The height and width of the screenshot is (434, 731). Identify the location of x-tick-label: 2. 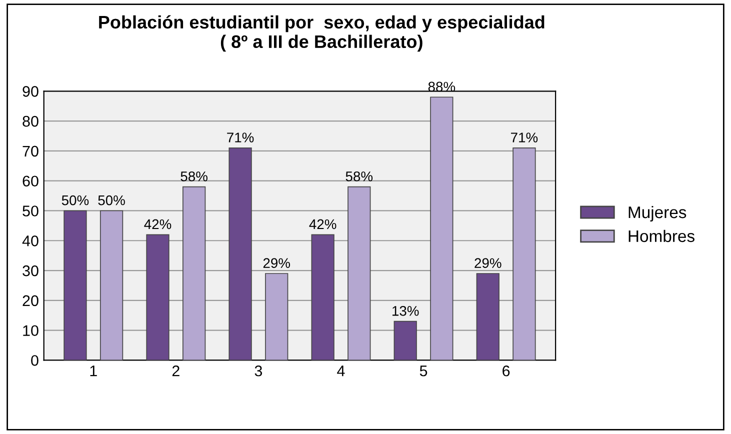
(176, 370).